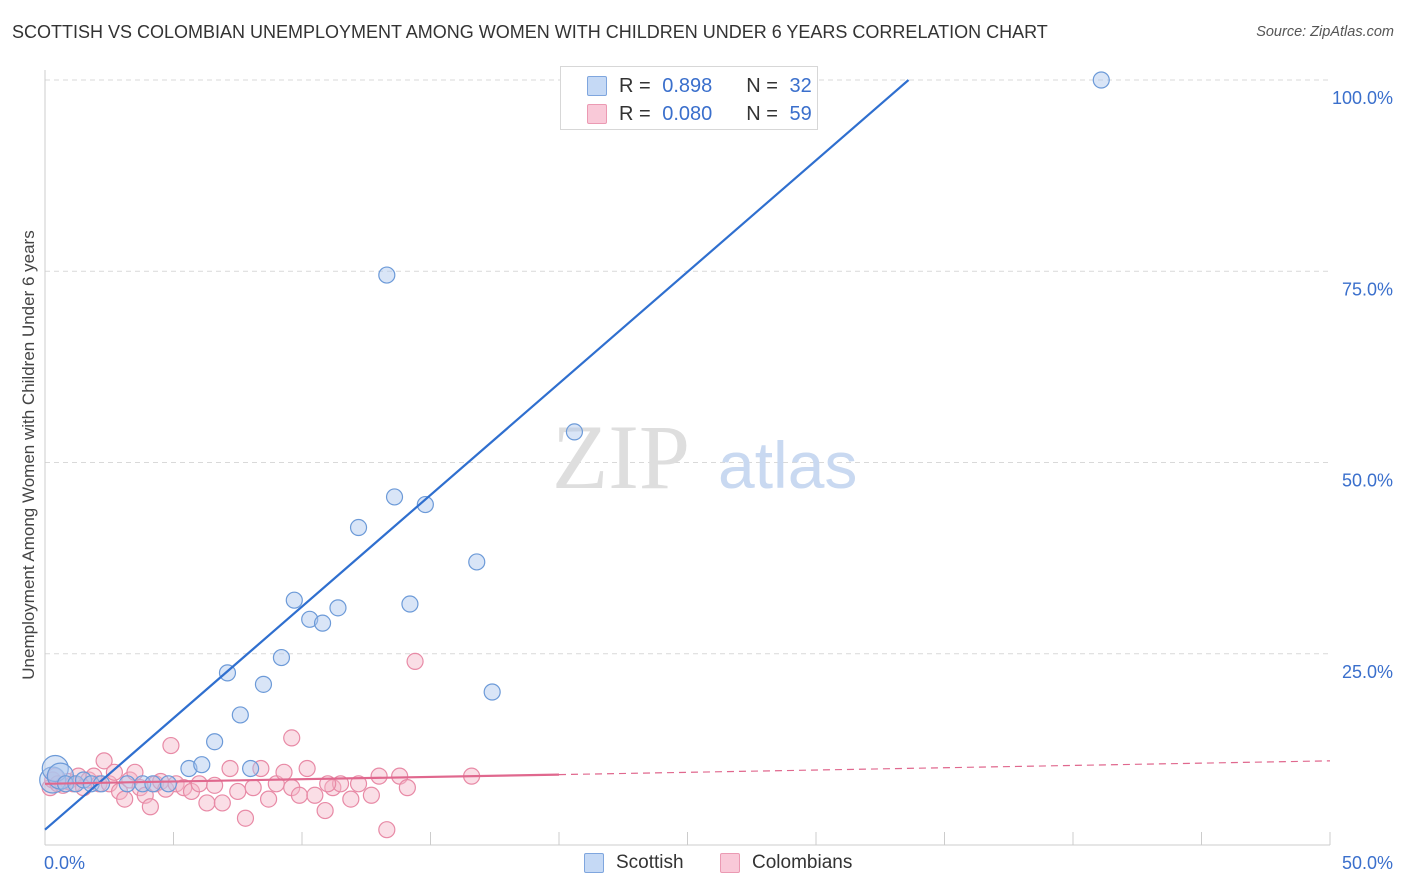 This screenshot has width=1406, height=892. I want to click on legend-label-colombians: Colombians, so click(802, 862).